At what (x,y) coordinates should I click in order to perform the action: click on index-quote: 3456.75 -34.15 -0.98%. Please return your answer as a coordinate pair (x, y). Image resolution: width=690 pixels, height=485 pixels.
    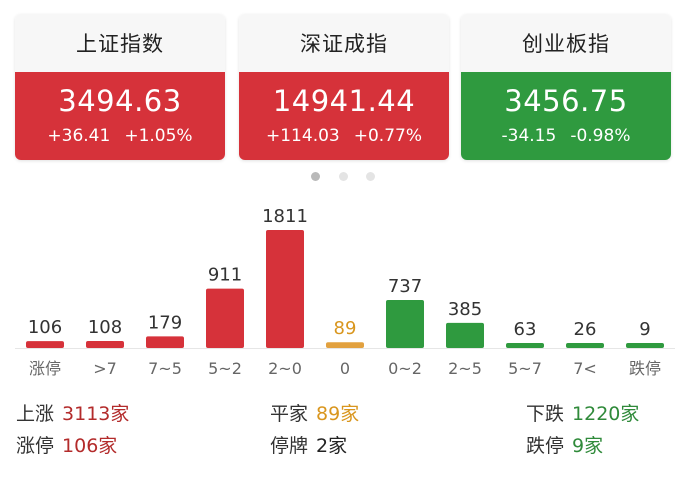
    Looking at the image, I should click on (566, 116).